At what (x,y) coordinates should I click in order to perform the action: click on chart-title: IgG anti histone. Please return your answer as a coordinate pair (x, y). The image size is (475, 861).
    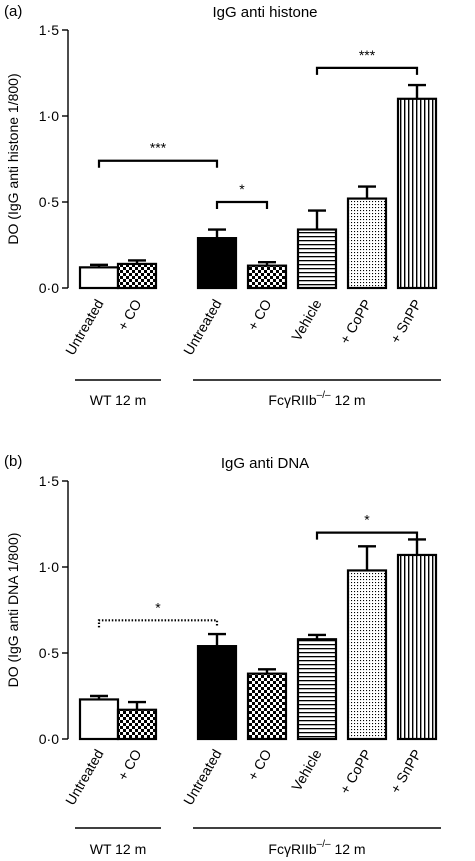
    Looking at the image, I should click on (264, 12).